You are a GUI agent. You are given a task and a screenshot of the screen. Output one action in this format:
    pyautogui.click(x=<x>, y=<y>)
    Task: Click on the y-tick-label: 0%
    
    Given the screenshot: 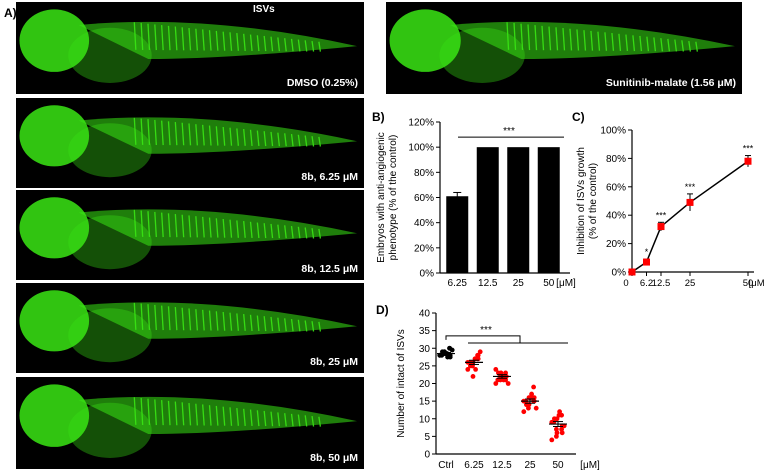 What is the action you would take?
    pyautogui.click(x=619, y=273)
    